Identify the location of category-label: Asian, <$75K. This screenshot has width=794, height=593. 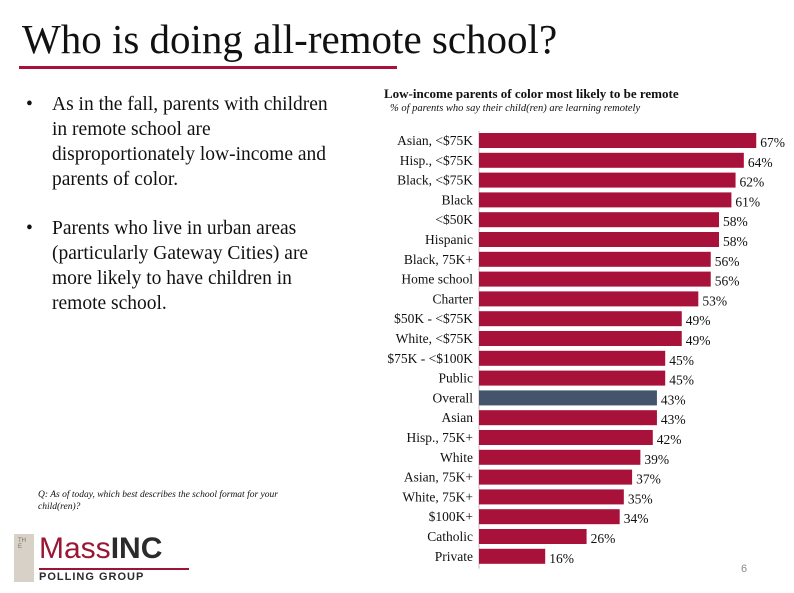
(435, 140).